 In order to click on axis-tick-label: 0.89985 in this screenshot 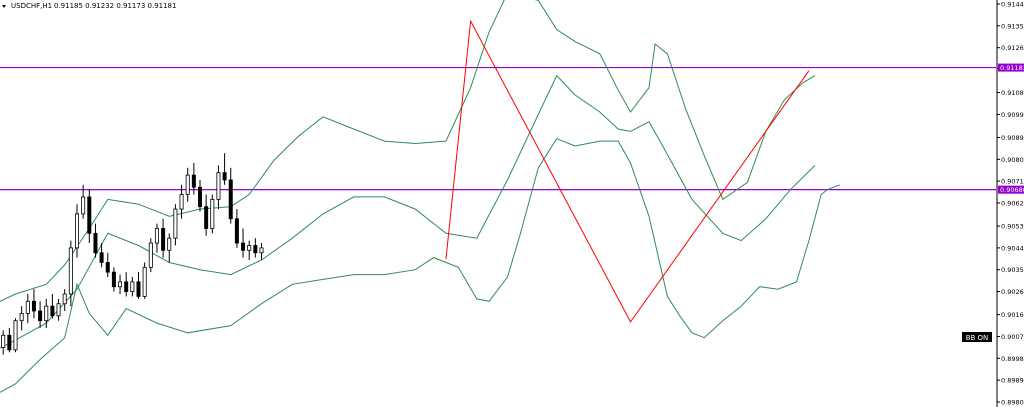, I will do `click(1012, 359)`.